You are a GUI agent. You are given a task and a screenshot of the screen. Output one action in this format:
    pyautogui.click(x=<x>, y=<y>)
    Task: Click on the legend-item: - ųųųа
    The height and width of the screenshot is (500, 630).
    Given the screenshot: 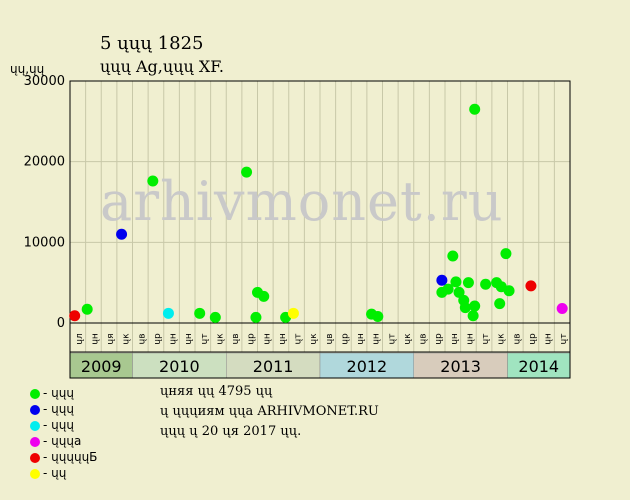 What is the action you would take?
    pyautogui.click(x=55, y=441)
    